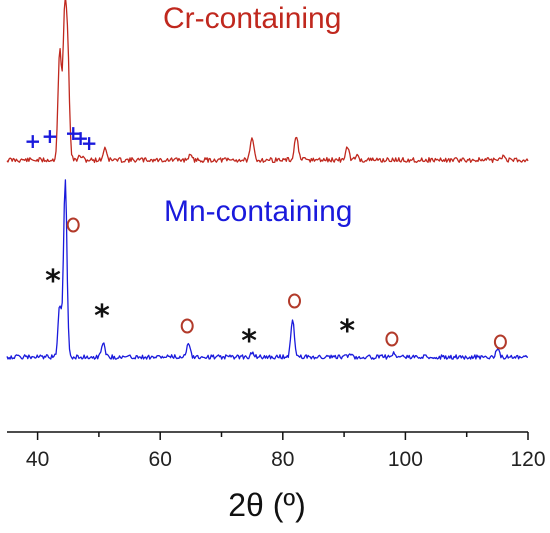 This screenshot has height=533, width=550. I want to click on x-axis: 40 60 80 100 120, so click(276, 451).